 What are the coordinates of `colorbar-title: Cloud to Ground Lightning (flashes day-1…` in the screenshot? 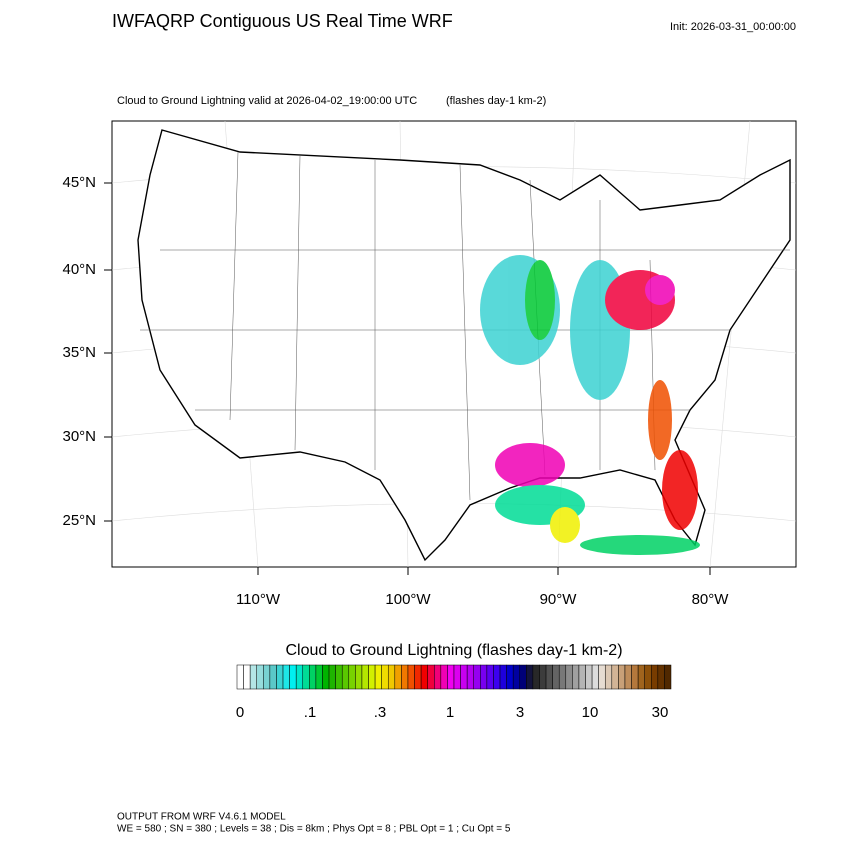 It's located at (453, 650).